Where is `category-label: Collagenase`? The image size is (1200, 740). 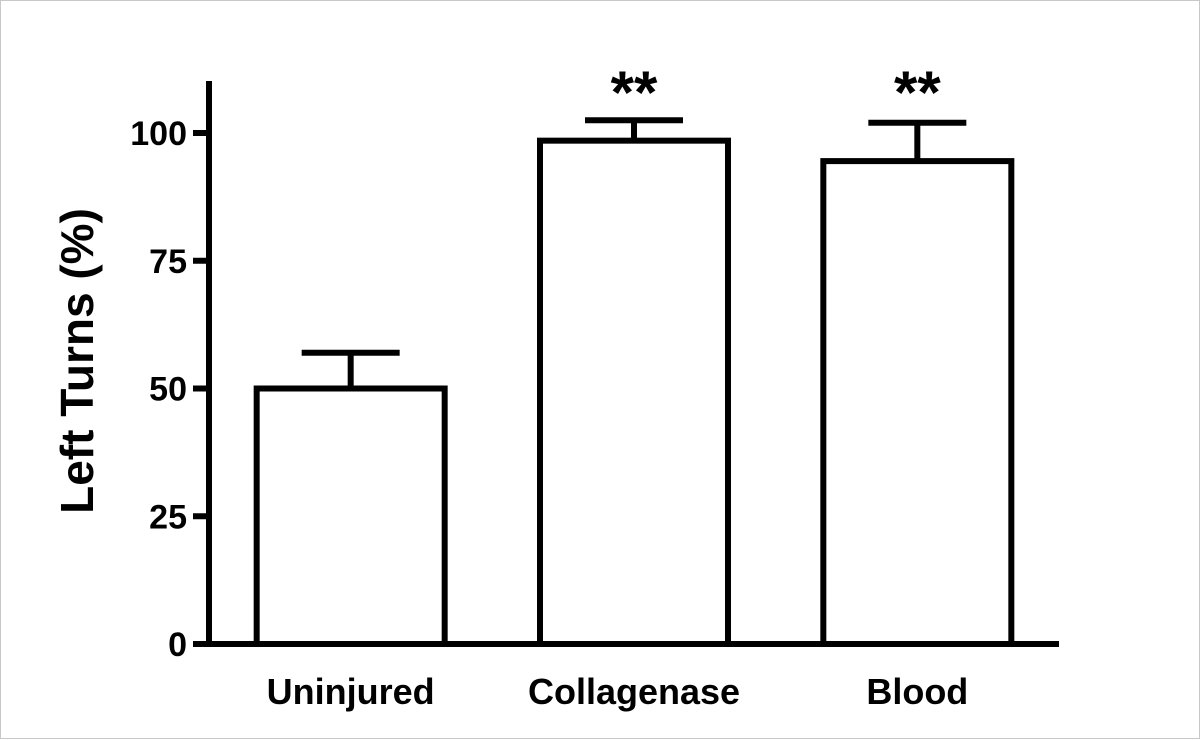
category-label: Collagenase is located at coordinates (634, 691).